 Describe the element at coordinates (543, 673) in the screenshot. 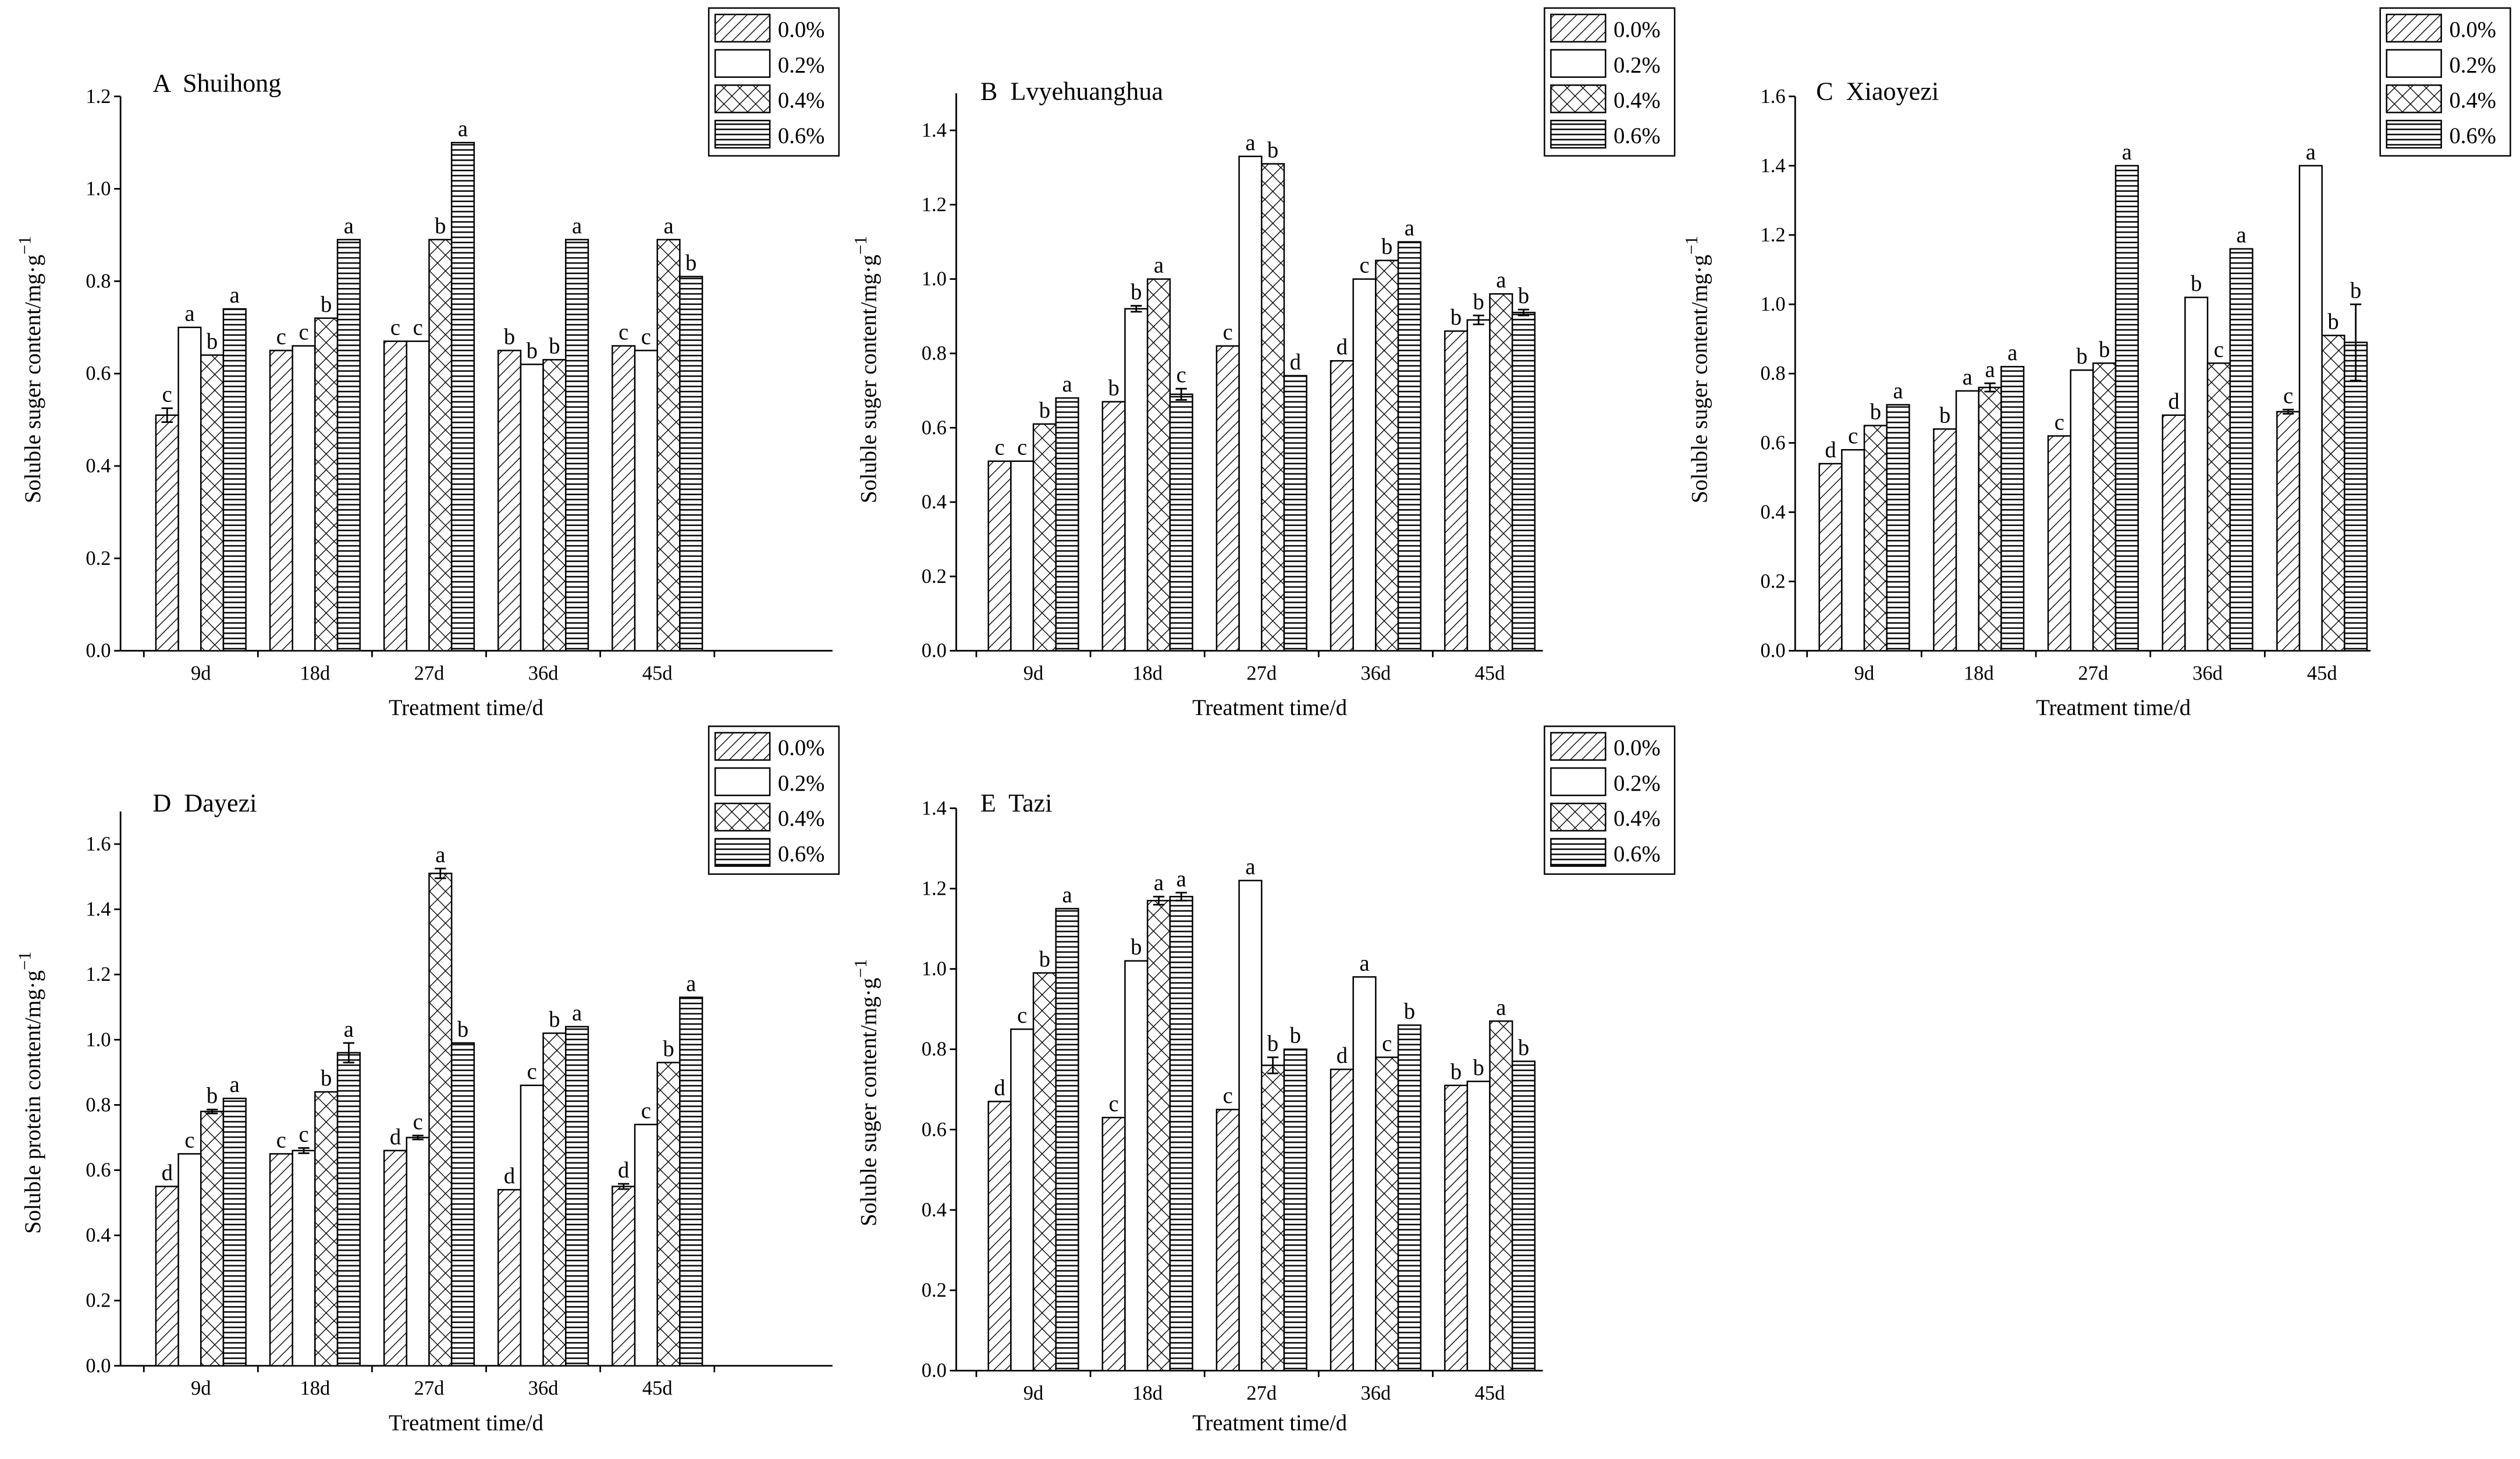

I see `x-tick-label: 36d` at that location.